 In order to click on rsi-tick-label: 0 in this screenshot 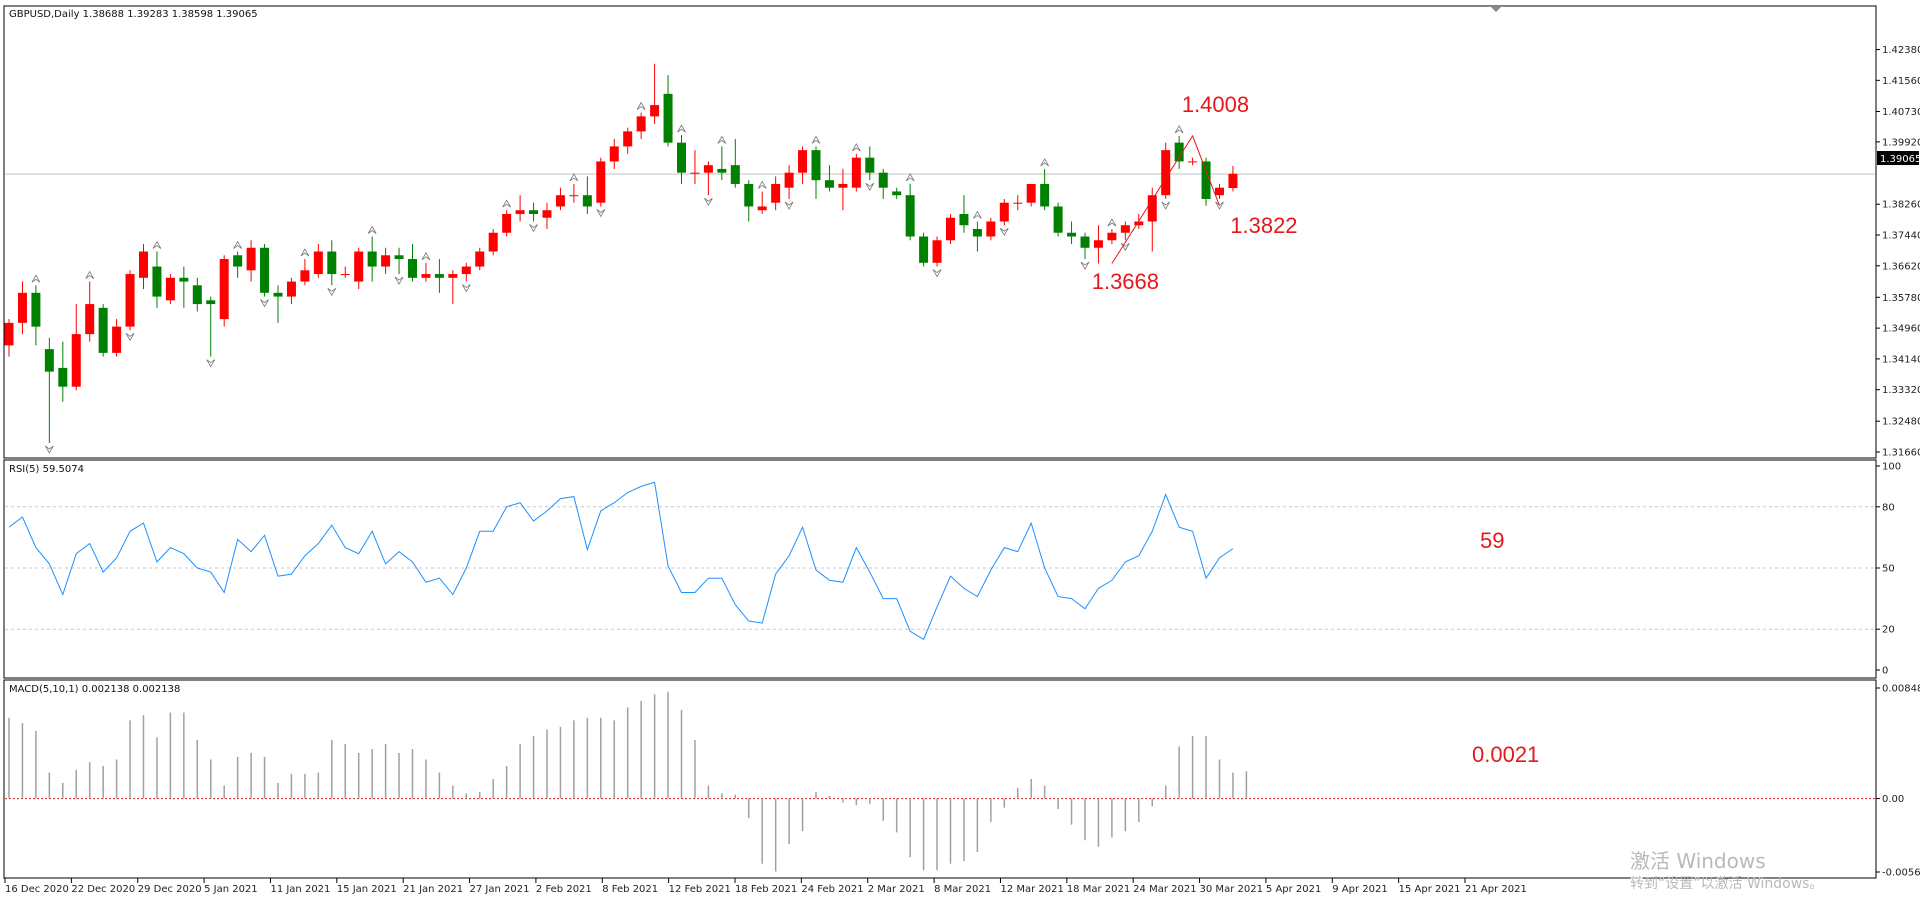, I will do `click(1885, 671)`.